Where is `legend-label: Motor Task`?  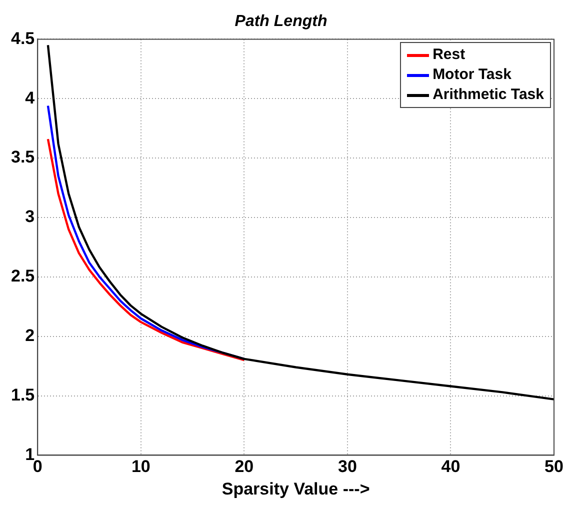 legend-label: Motor Task is located at coordinates (472, 75).